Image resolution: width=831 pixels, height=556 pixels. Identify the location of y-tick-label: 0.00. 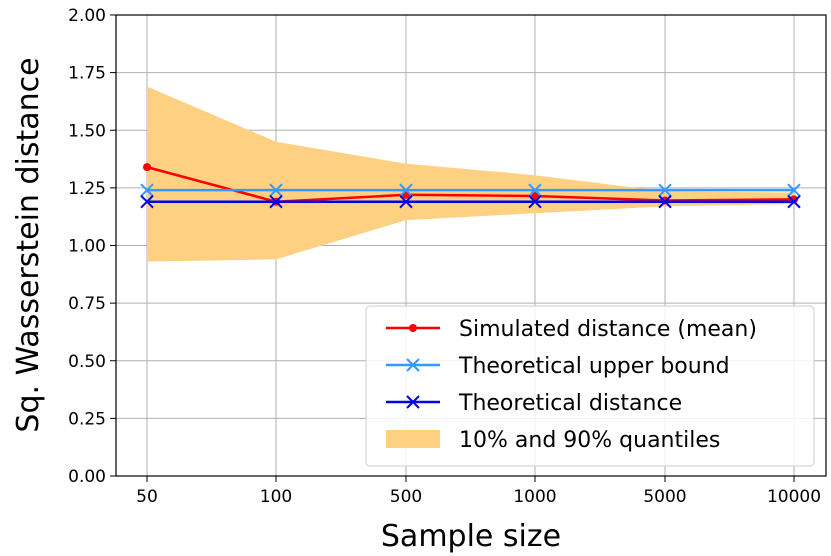
(87, 477).